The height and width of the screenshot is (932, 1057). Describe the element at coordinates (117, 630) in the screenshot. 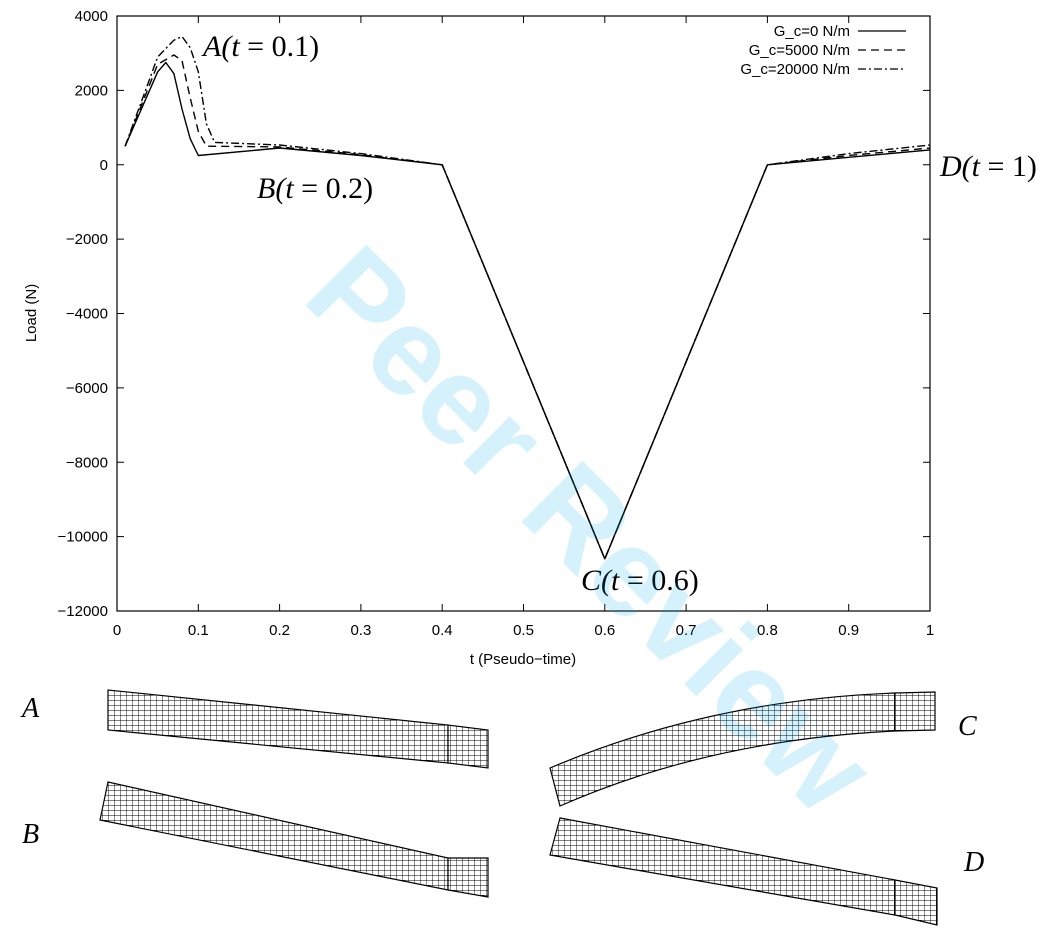

I see `x-tick-label: 0` at that location.